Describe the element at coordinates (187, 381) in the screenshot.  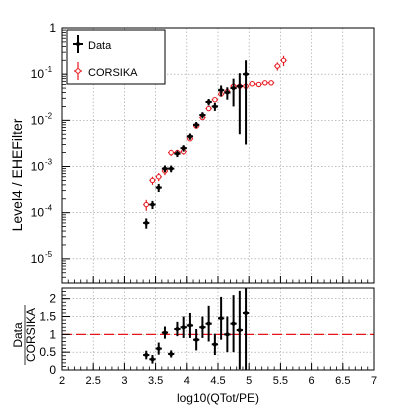
I see `x-tick-label: 4` at that location.